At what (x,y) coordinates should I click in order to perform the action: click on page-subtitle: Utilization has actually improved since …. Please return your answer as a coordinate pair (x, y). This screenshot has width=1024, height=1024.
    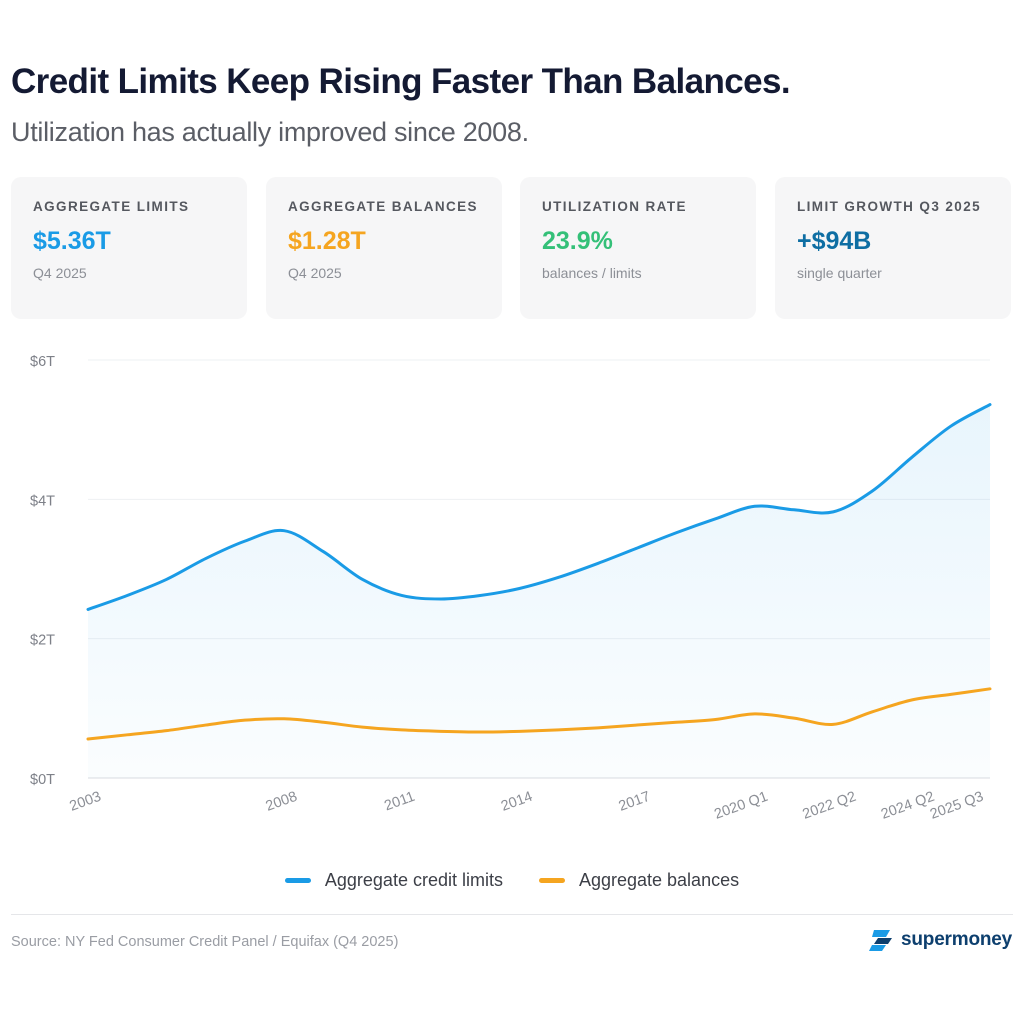
    Looking at the image, I should click on (270, 132).